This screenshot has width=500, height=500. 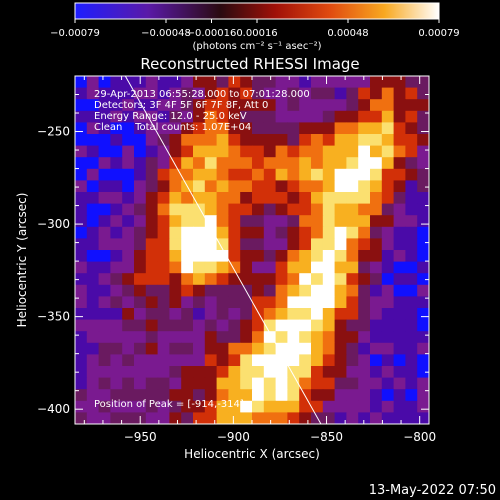 What do you see at coordinates (53, 224) in the screenshot?
I see `y-tick-label: −300` at bounding box center [53, 224].